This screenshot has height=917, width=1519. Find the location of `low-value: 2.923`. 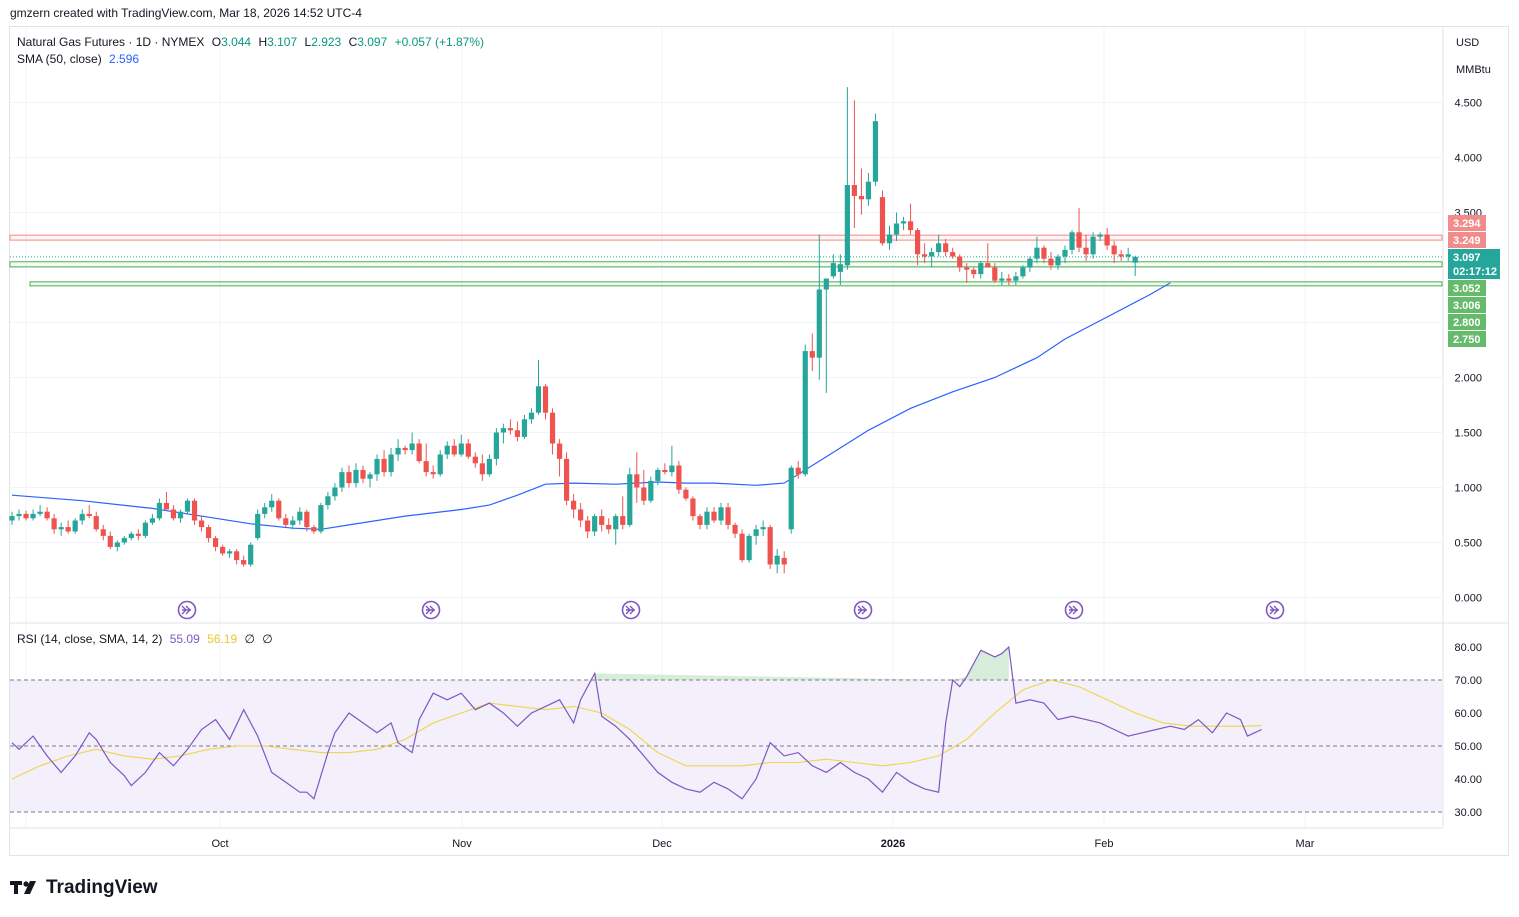

low-value: 2.923 is located at coordinates (326, 42).